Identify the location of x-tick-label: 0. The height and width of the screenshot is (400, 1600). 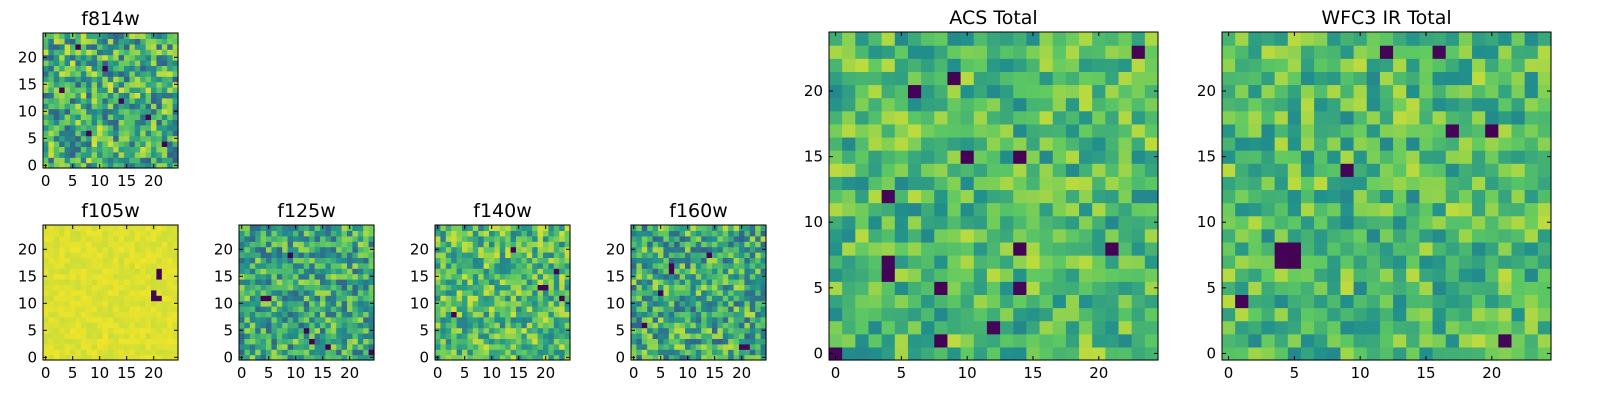
(438, 373).